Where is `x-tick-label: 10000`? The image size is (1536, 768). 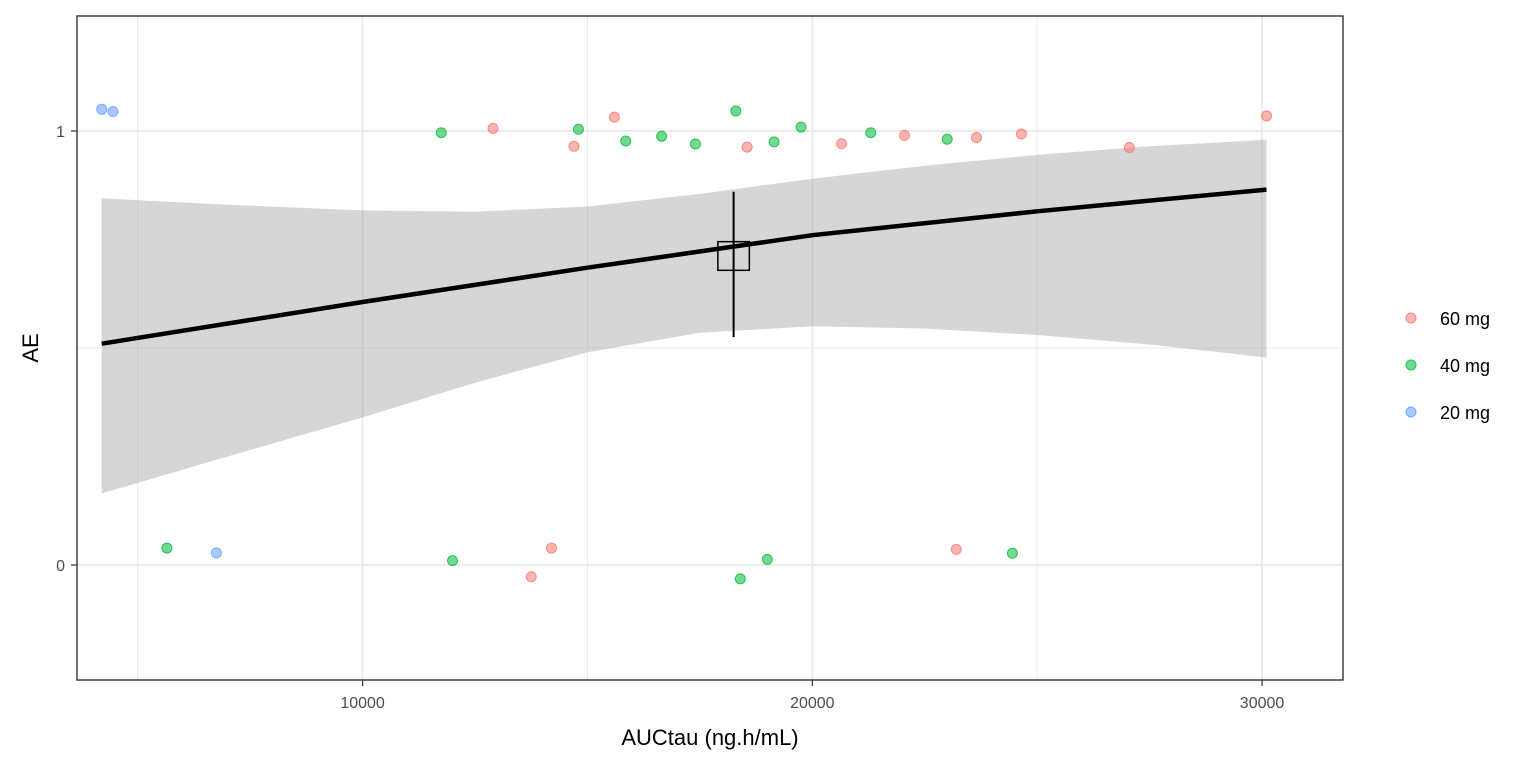 x-tick-label: 10000 is located at coordinates (362, 703).